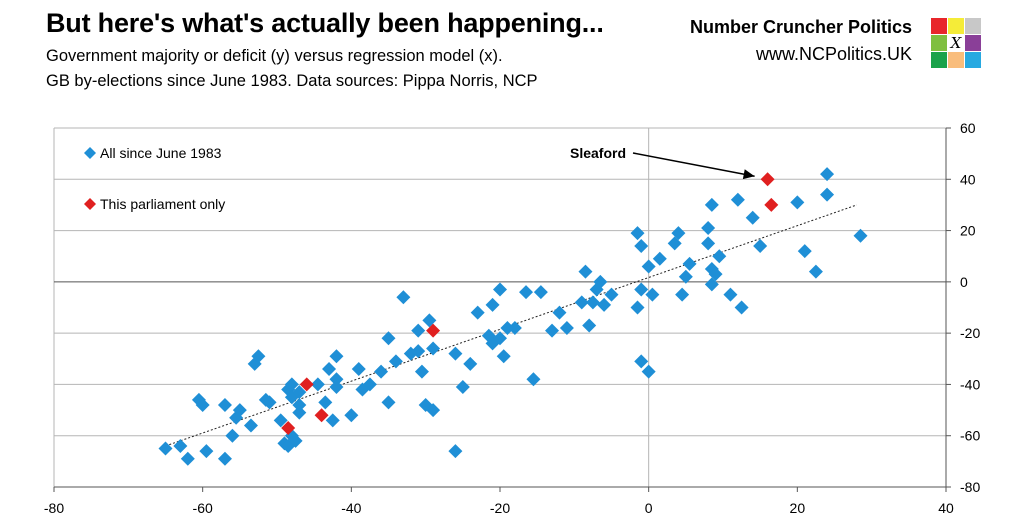 The height and width of the screenshot is (520, 1024). Describe the element at coordinates (161, 153) in the screenshot. I see `legend-label: All since June 1983` at that location.